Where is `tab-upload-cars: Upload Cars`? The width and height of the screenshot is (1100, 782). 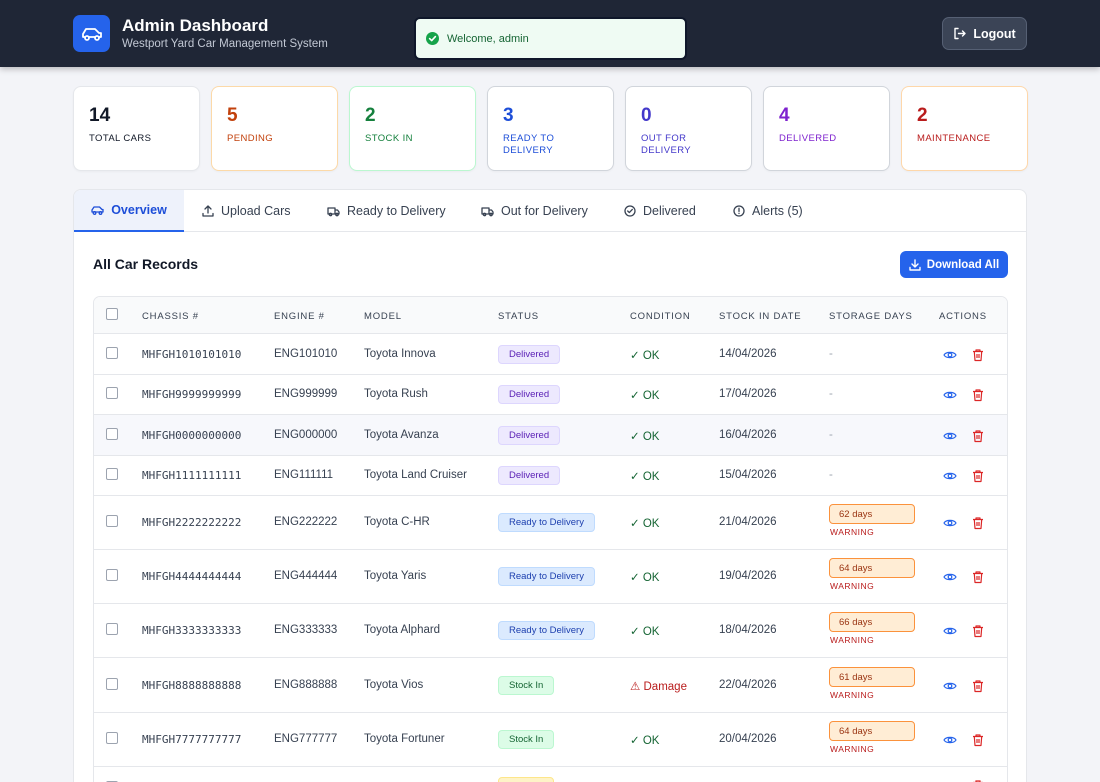
tab-upload-cars: Upload Cars is located at coordinates (246, 211).